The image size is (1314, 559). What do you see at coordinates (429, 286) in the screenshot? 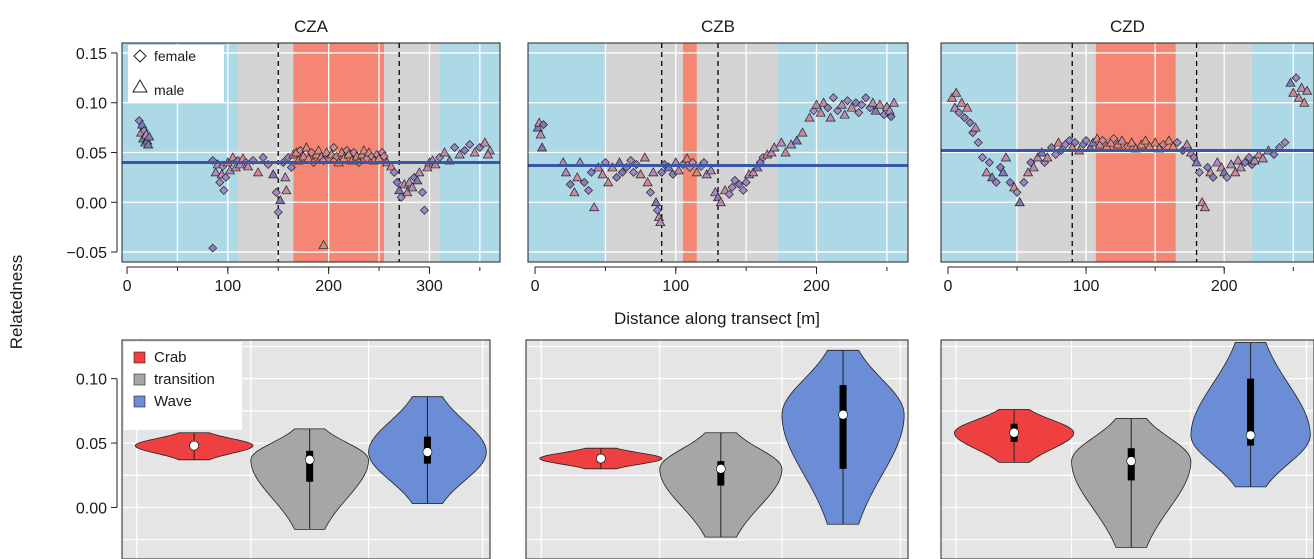
I see `x-tick-label: 300` at bounding box center [429, 286].